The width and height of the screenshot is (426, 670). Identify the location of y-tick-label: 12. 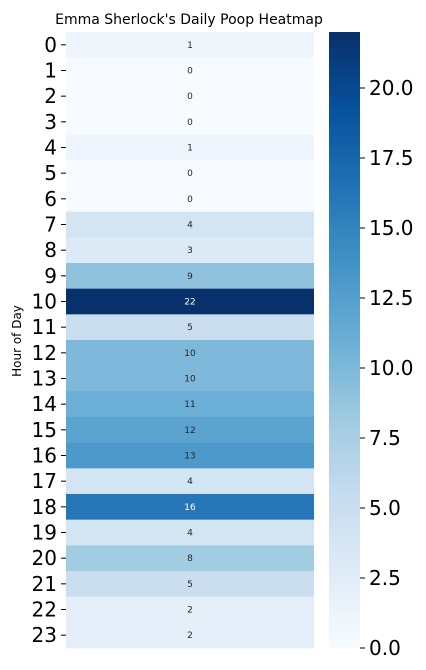
(44, 353).